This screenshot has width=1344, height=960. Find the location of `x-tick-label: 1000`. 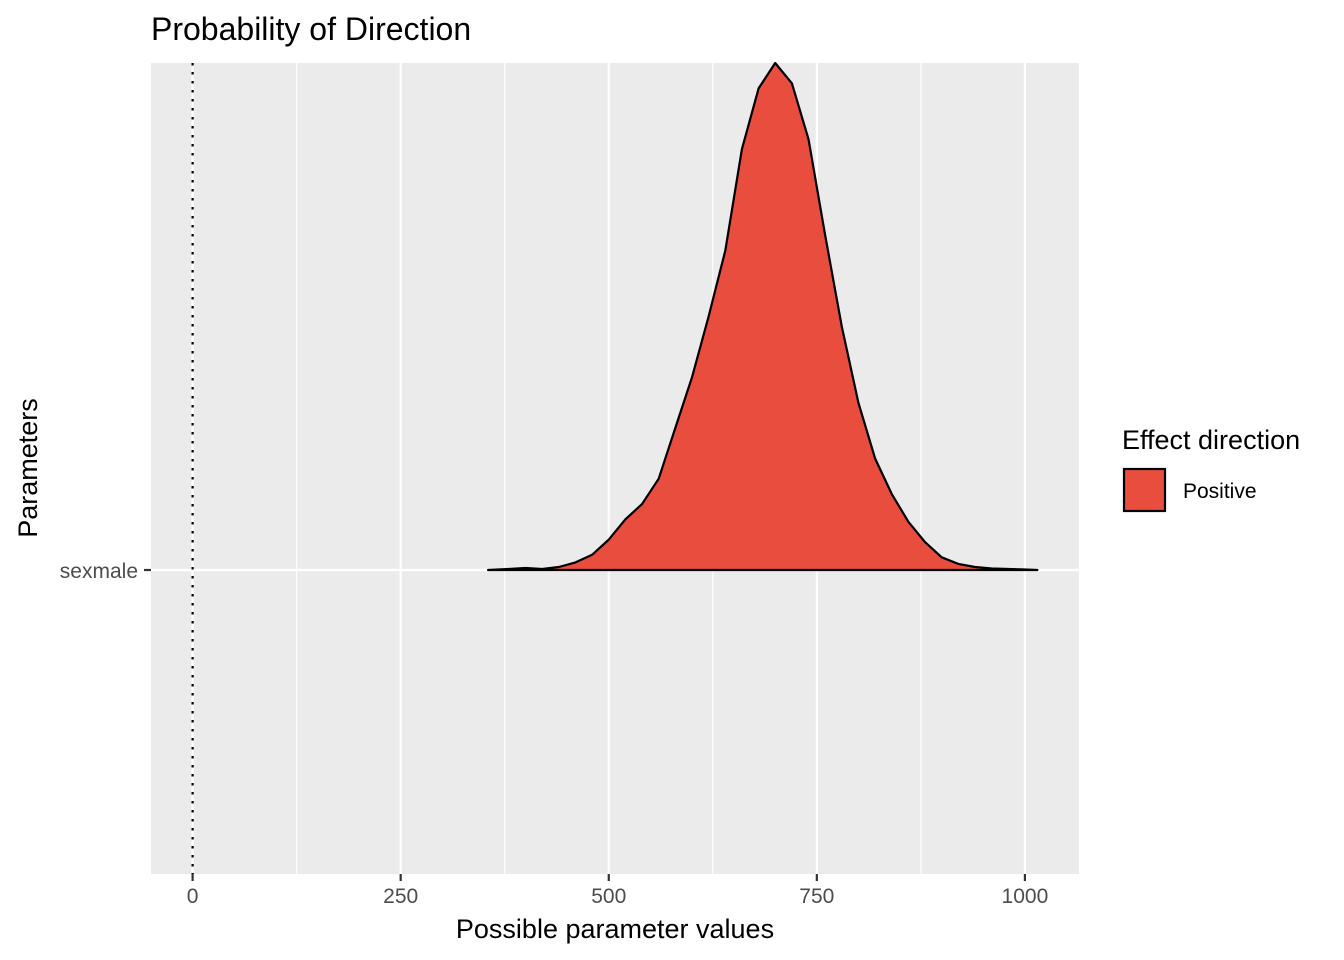

x-tick-label: 1000 is located at coordinates (1025, 896).